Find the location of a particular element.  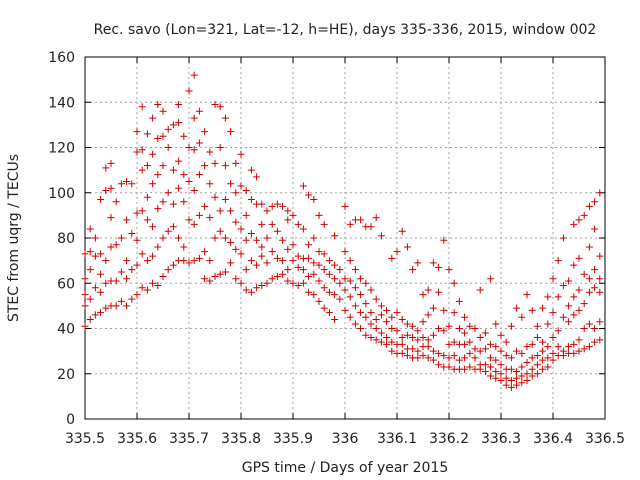

x-tick-label: 336.1 is located at coordinates (397, 439).